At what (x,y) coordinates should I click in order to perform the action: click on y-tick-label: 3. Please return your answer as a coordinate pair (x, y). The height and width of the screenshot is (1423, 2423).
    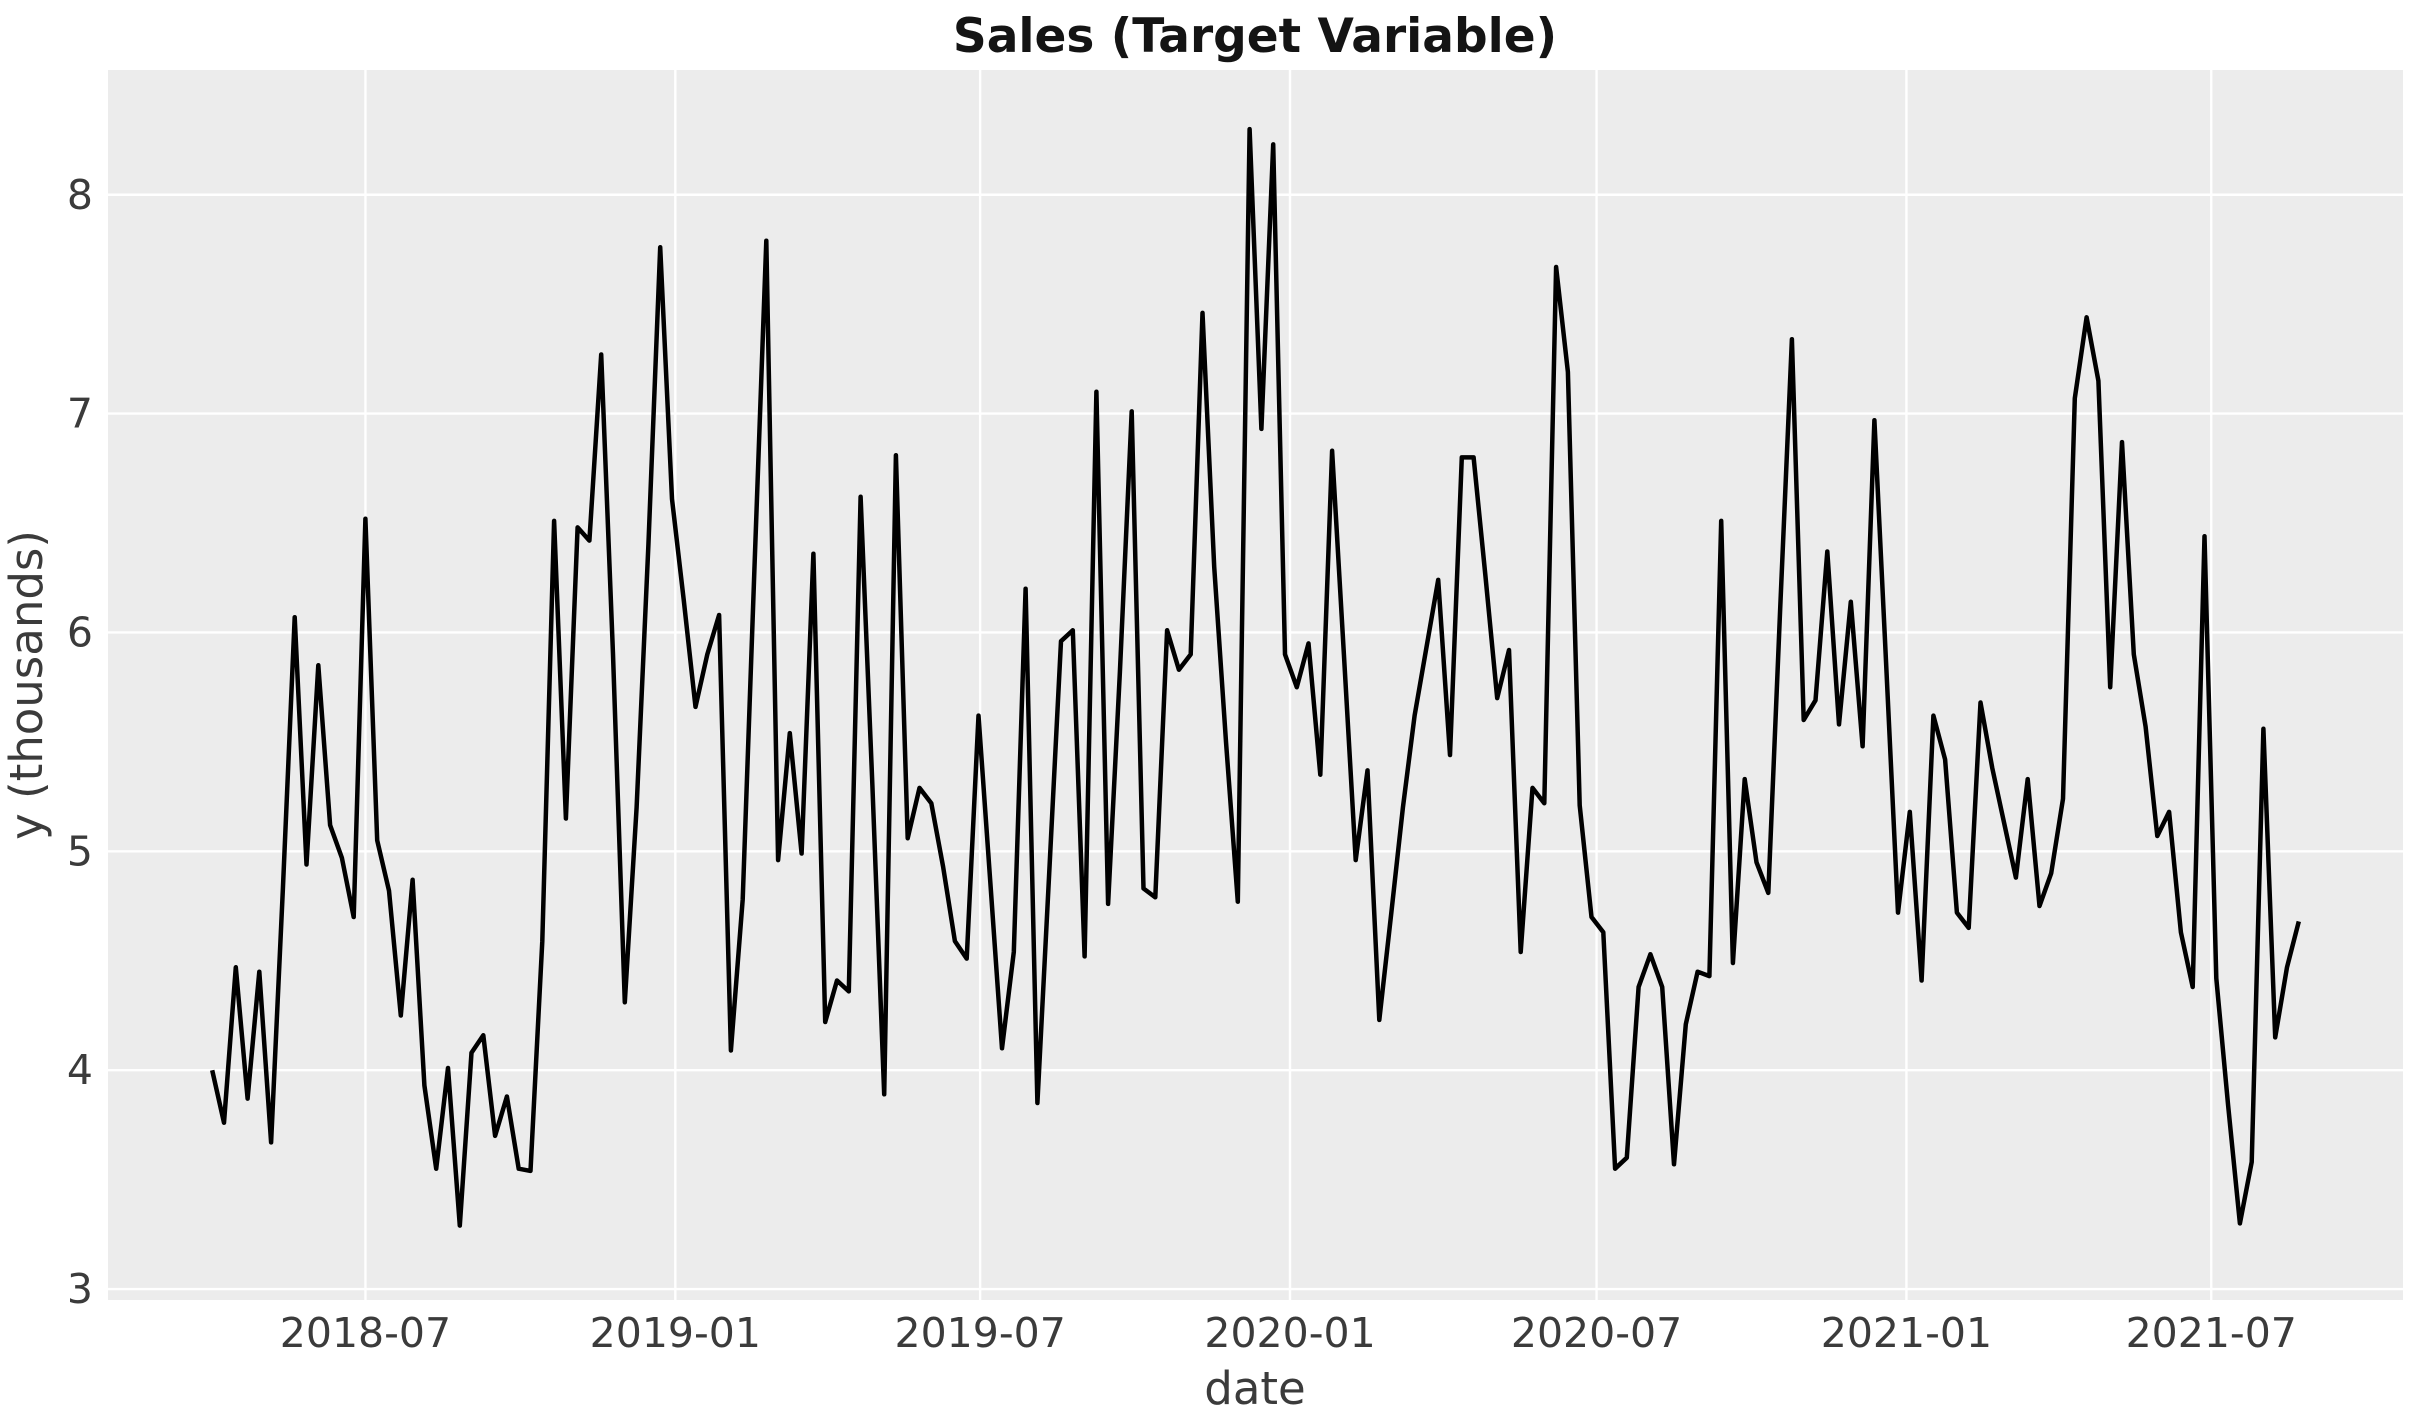
    Looking at the image, I should click on (80, 1289).